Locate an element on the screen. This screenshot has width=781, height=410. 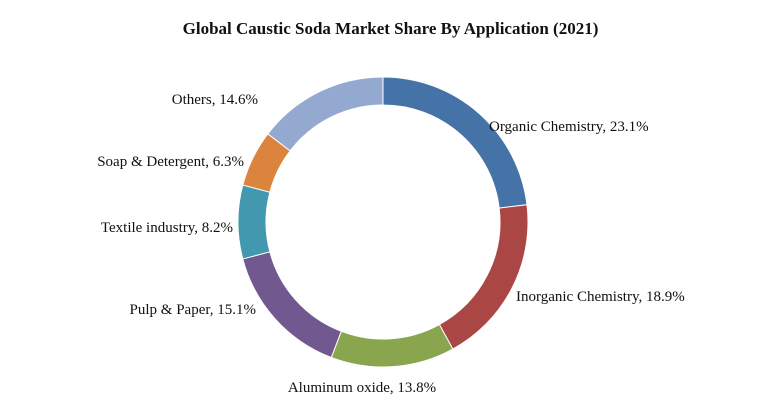
label-soap-and-detergent: Soap & Detergent, 6.3% is located at coordinates (170, 162).